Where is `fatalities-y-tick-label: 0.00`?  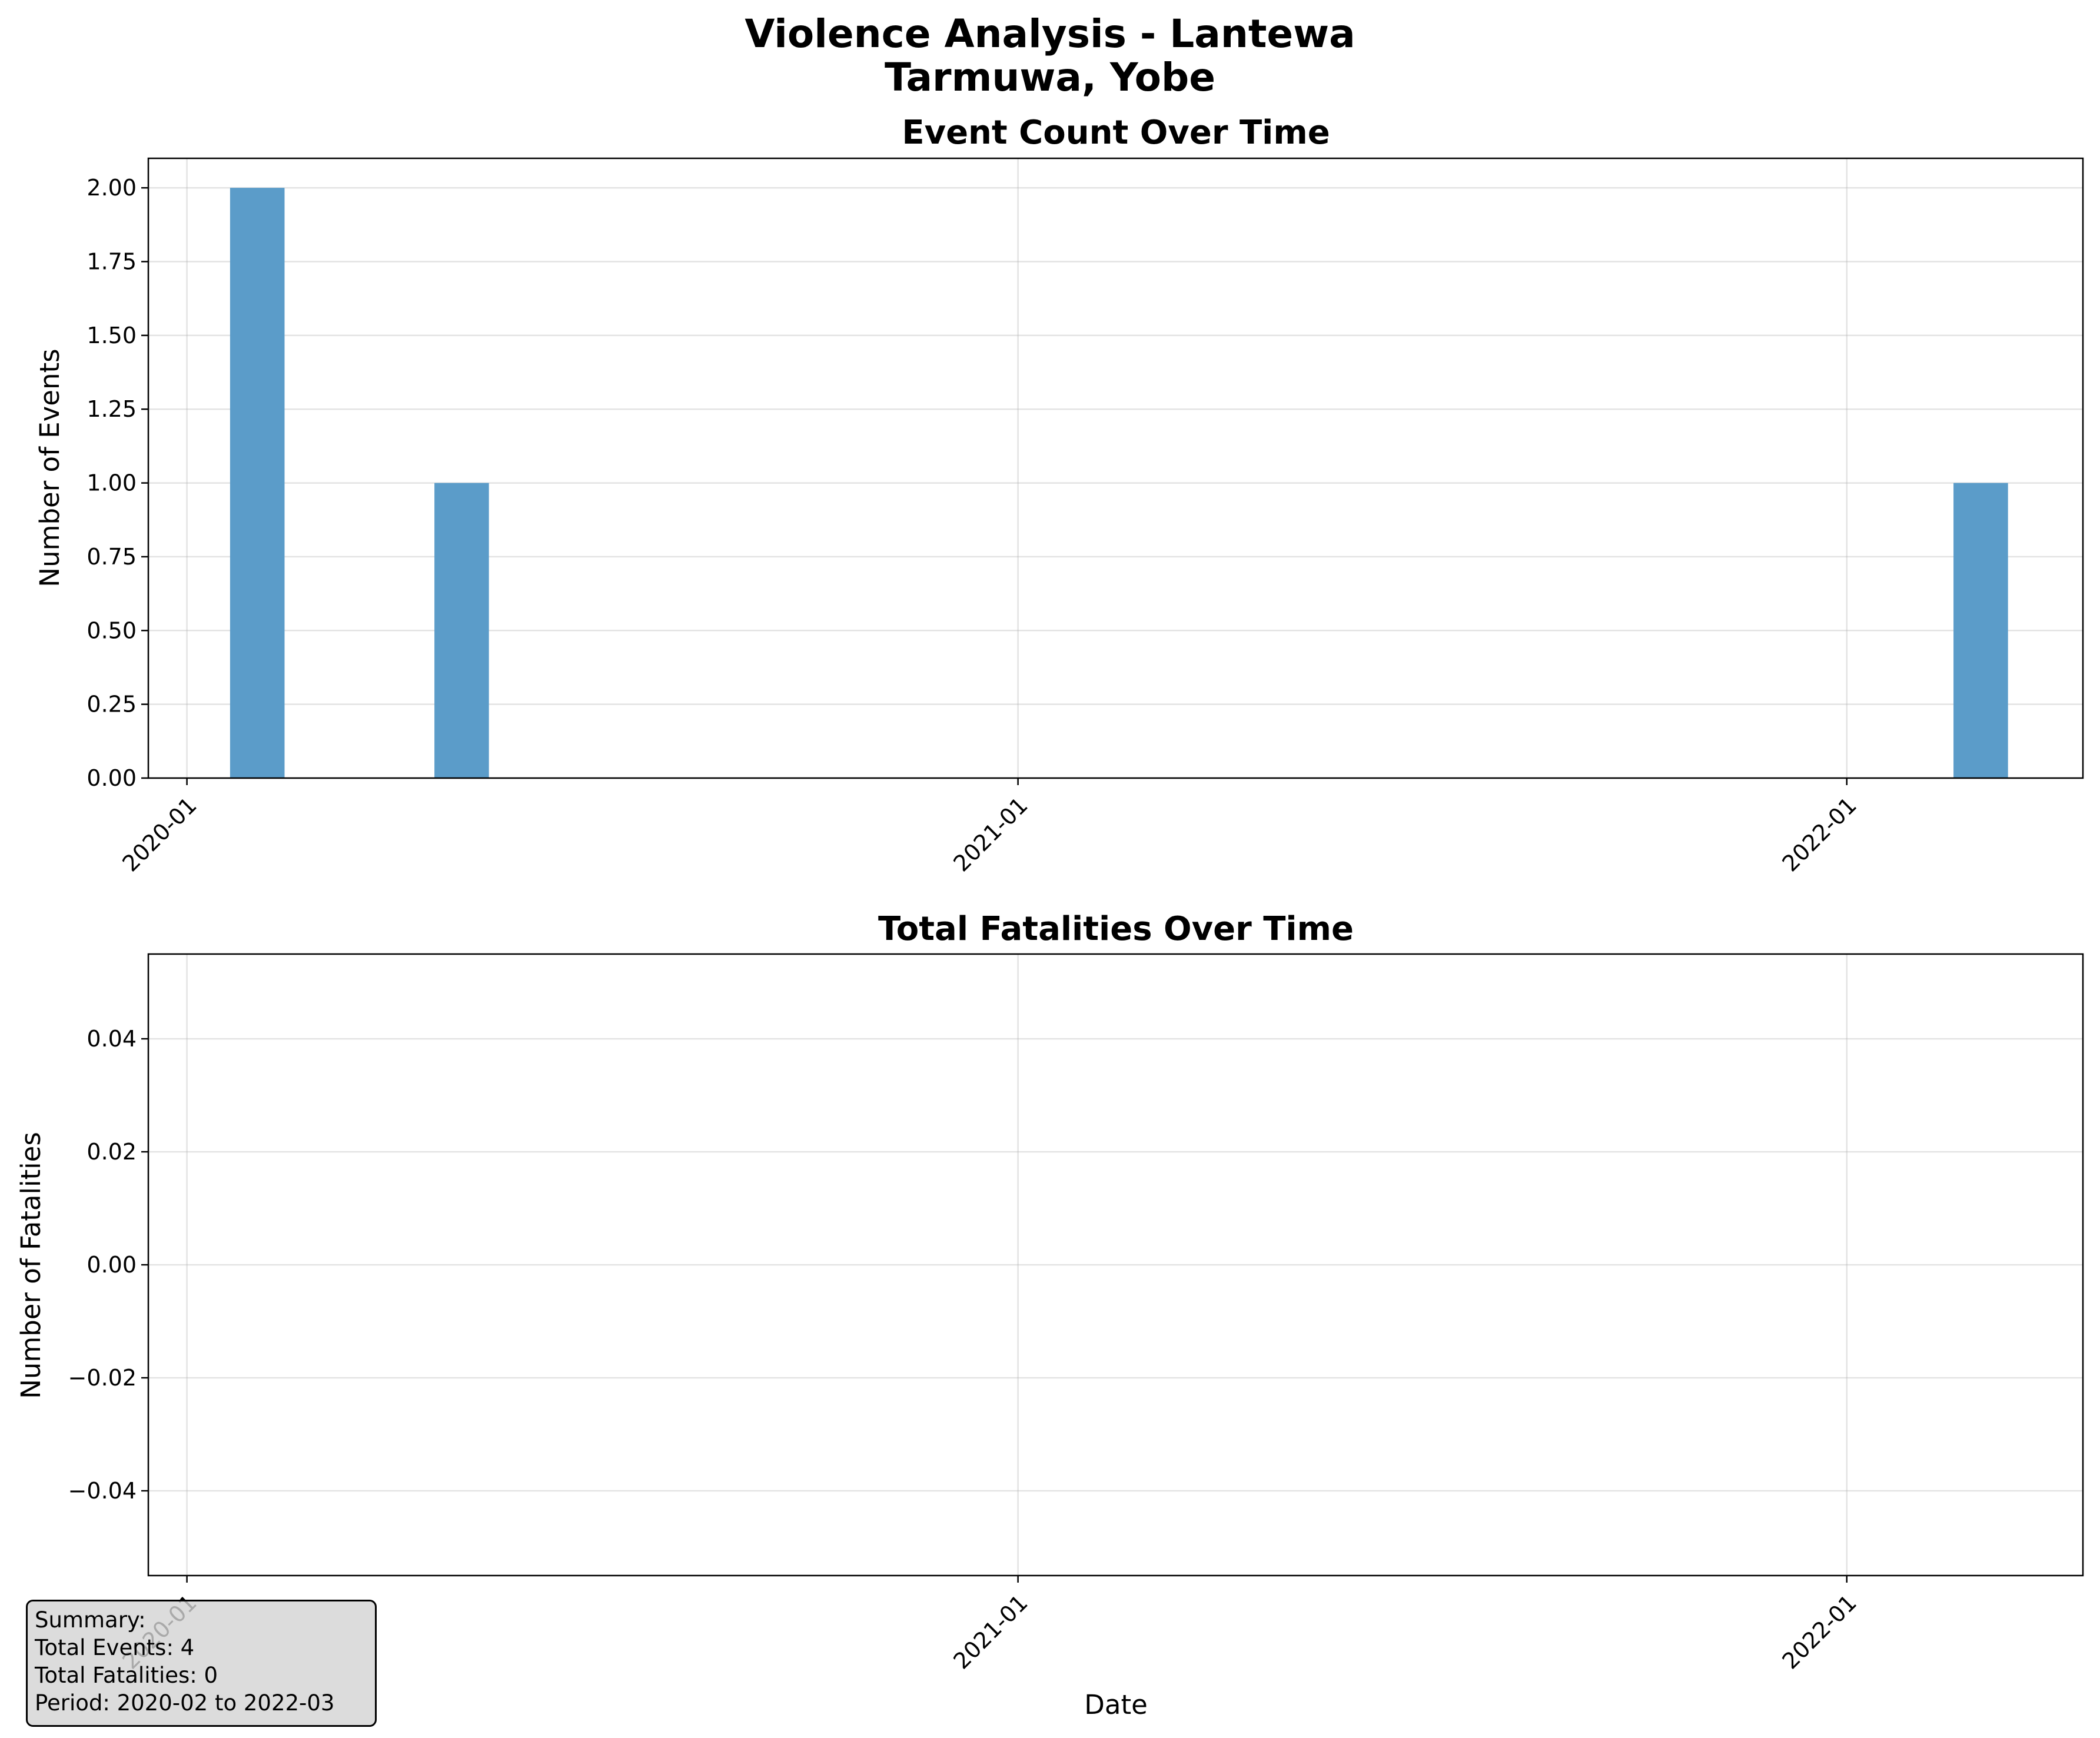
fatalities-y-tick-label: 0.00 is located at coordinates (112, 1265).